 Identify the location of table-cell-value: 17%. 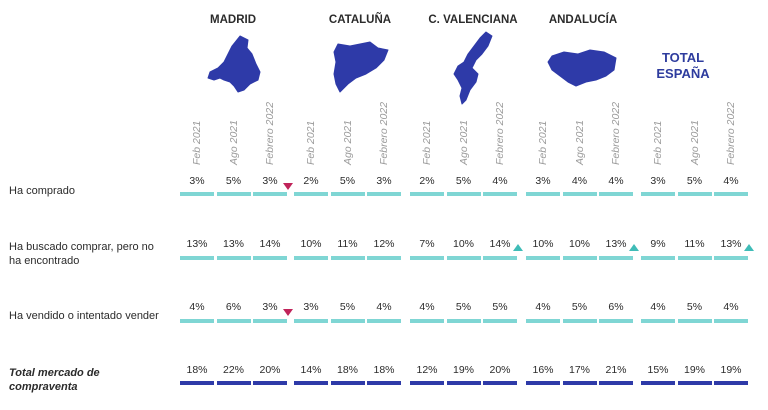
(579, 370).